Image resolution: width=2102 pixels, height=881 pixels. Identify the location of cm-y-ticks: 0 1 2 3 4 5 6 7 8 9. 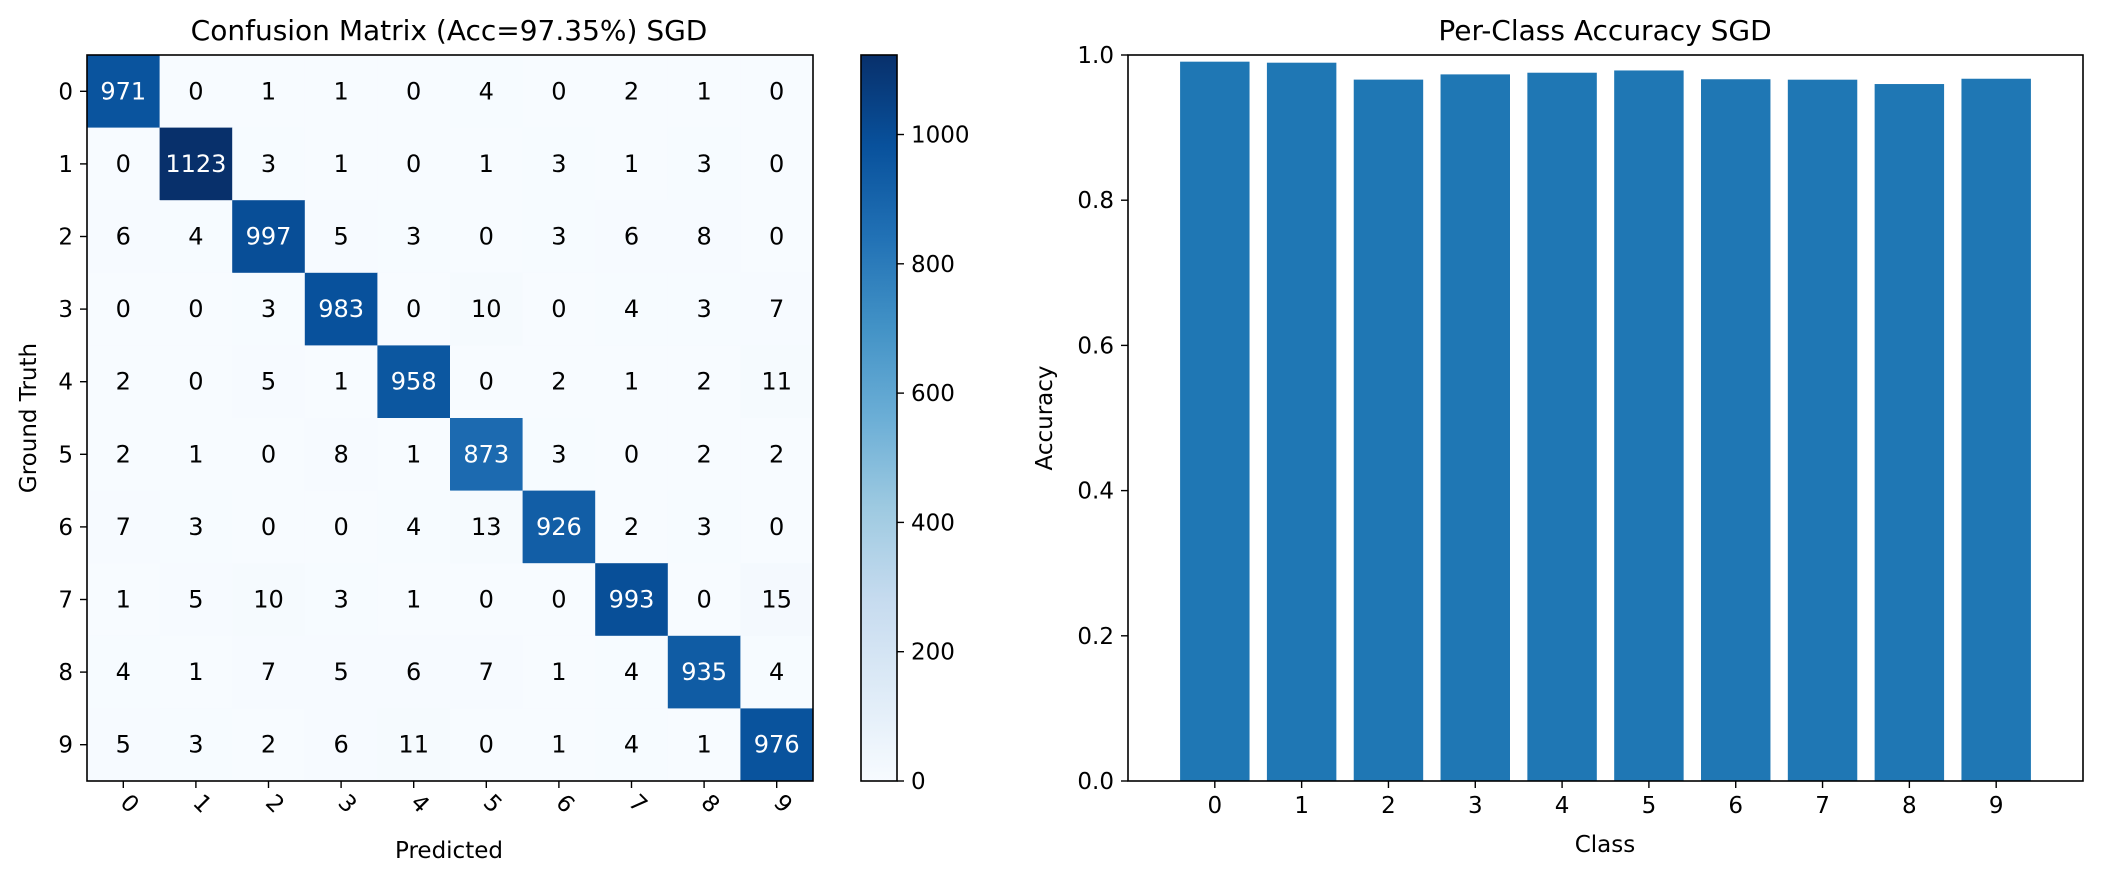
(72, 419).